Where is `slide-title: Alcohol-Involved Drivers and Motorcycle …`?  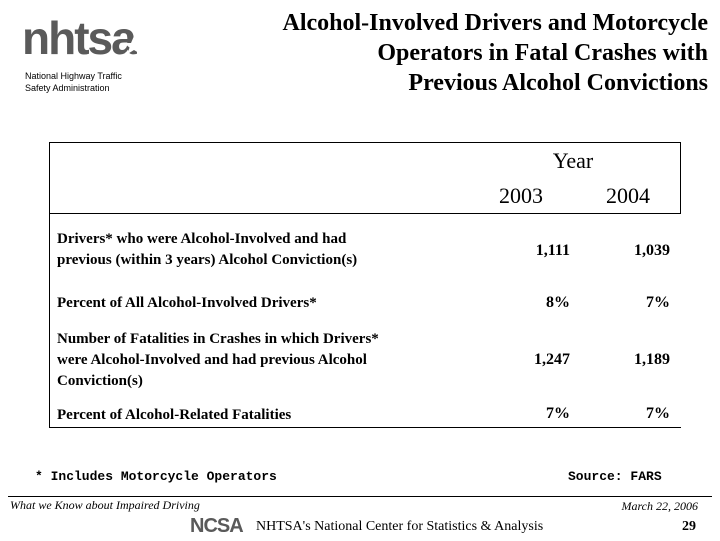
slide-title: Alcohol-Involved Drivers and Motorcycle … is located at coordinates (468, 53).